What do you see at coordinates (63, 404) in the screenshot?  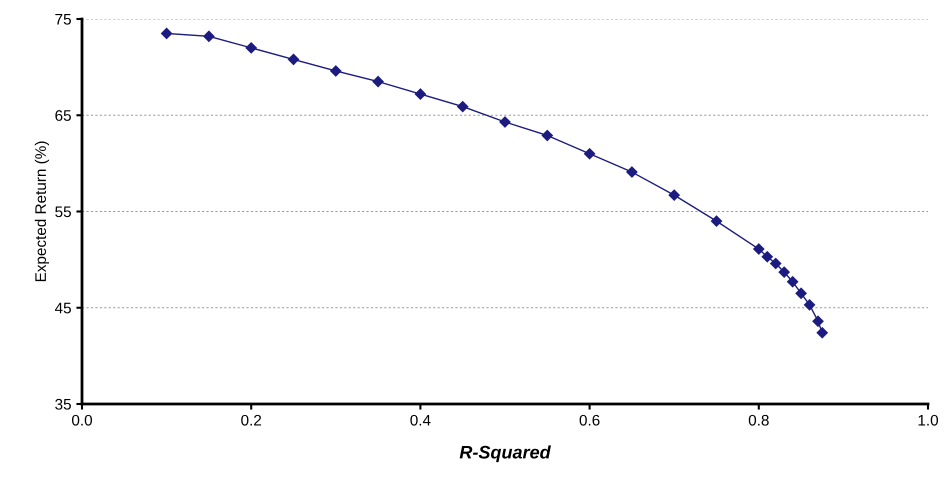 I see `y-tick-label: 35` at bounding box center [63, 404].